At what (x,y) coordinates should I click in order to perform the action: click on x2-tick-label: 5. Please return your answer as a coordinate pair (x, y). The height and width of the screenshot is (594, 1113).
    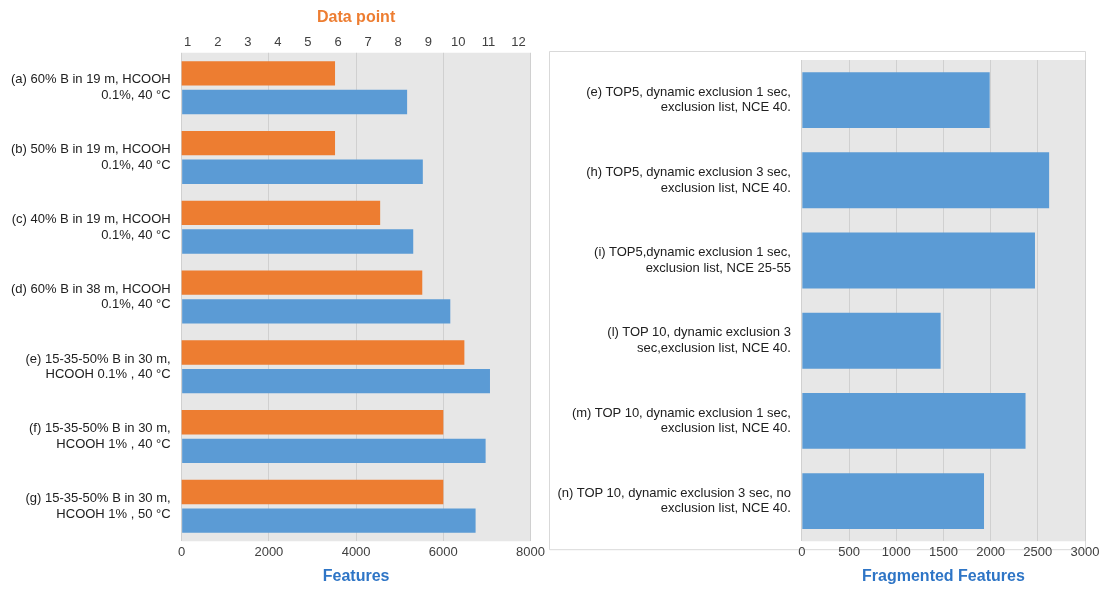
    Looking at the image, I should click on (308, 41).